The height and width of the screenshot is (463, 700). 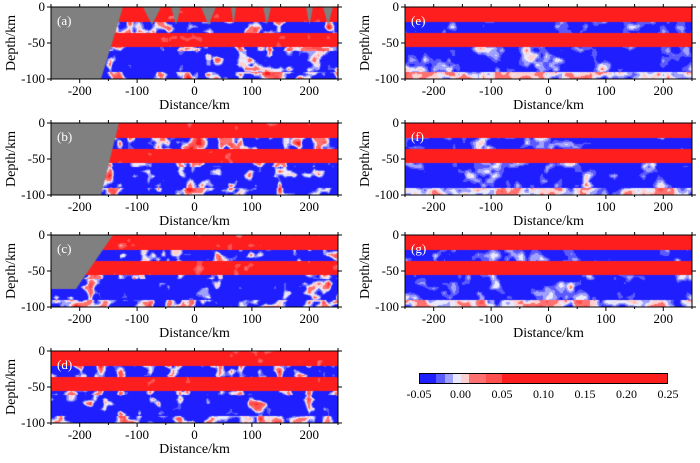 I want to click on panel-label: (c), so click(x=64, y=248).